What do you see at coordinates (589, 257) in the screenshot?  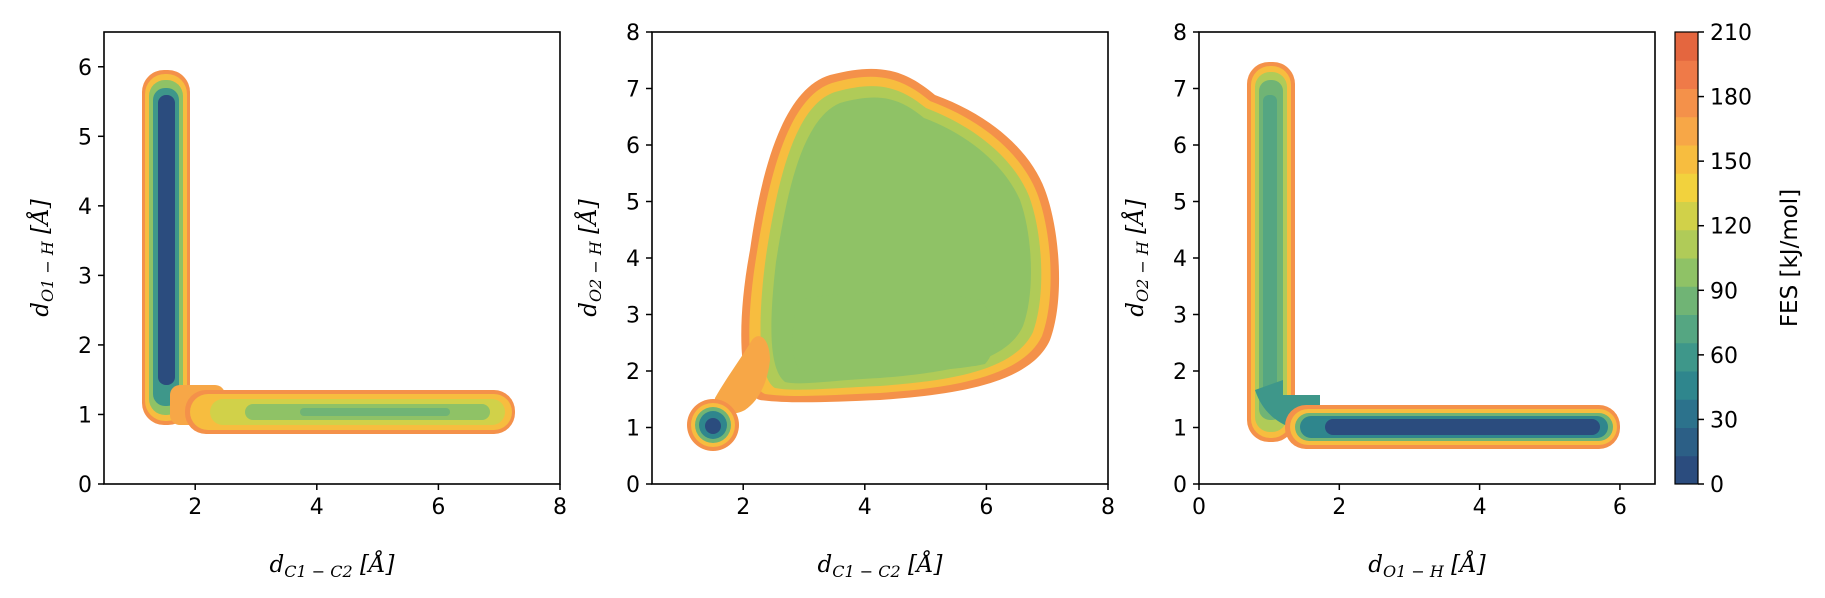 I see `panel-2-ylabel: dO2 − H [Å]` at bounding box center [589, 257].